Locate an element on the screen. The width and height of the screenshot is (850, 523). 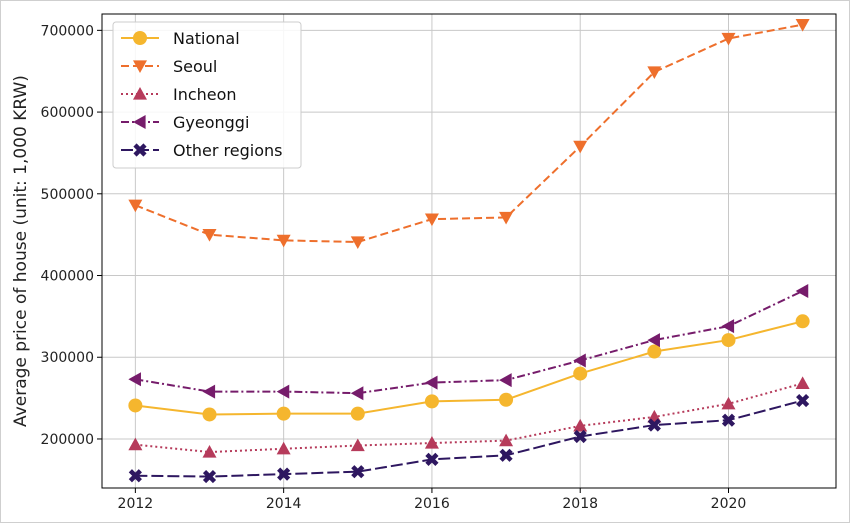
point-national-2017 is located at coordinates (506, 399).